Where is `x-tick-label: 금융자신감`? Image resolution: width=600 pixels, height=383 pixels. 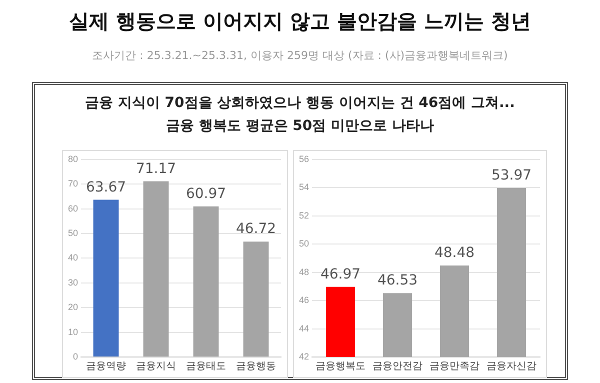 x-tick-label: 금융자신감 is located at coordinates (511, 366).